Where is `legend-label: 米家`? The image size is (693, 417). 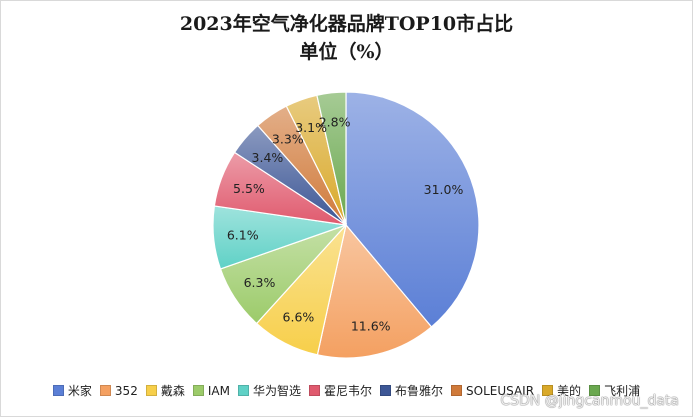
legend-label: 米家 is located at coordinates (79, 391).